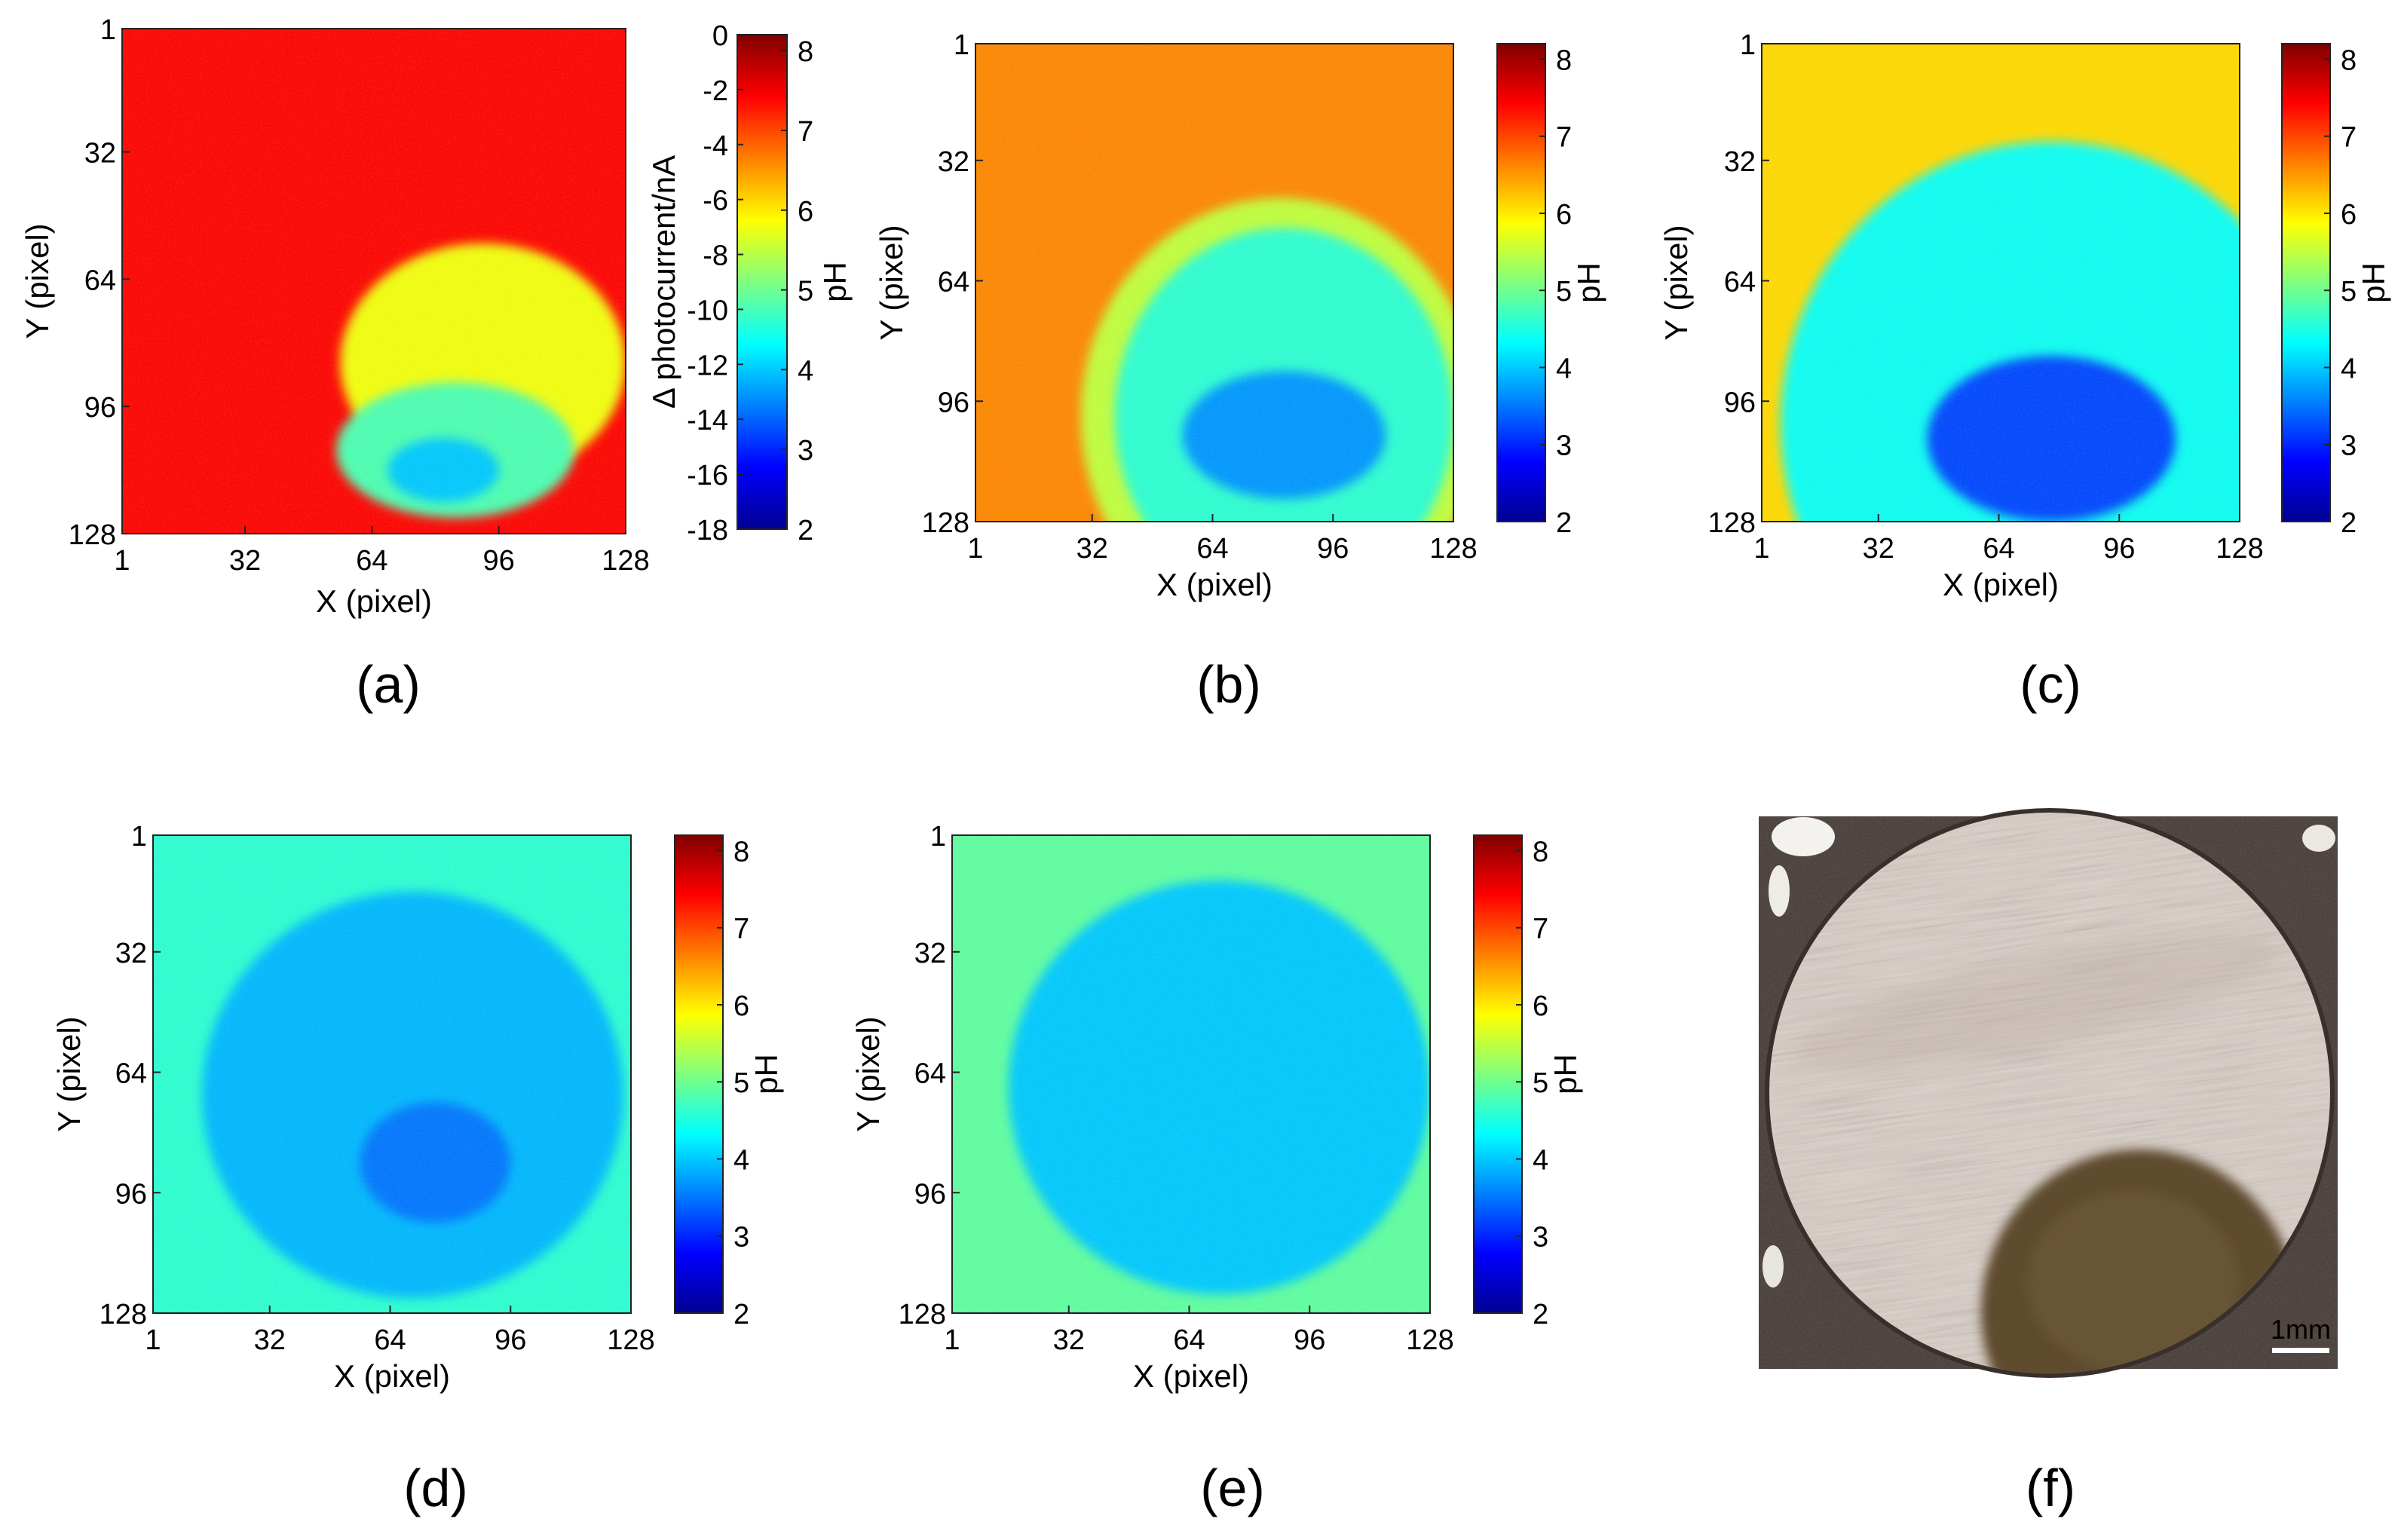 This screenshot has width=2401, height=1540. What do you see at coordinates (2301, 1329) in the screenshot?
I see `scale-bar-label: 1mm` at bounding box center [2301, 1329].